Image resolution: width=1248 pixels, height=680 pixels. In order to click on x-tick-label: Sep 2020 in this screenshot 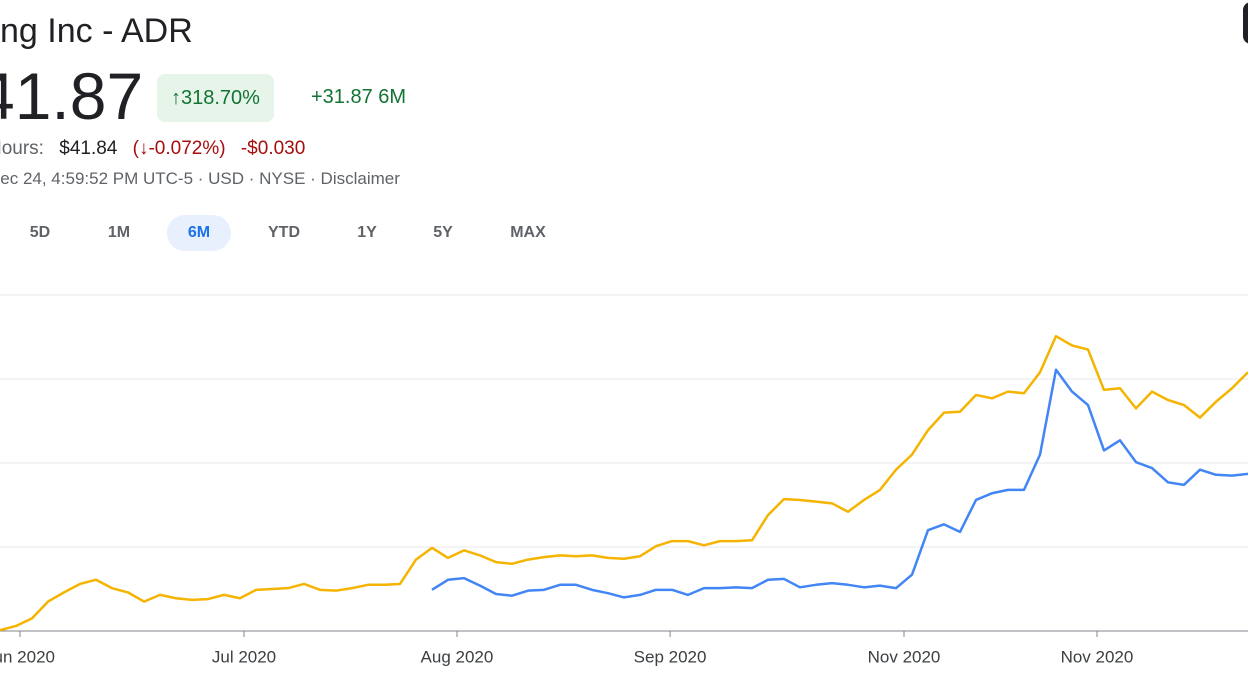, I will do `click(670, 656)`.